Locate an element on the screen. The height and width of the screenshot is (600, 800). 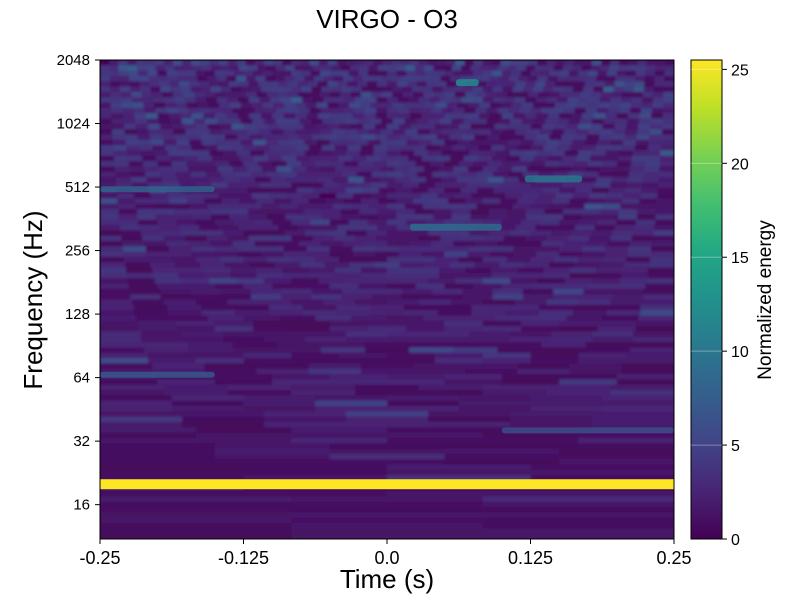
y-axis-label: Frequency (Hz) is located at coordinates (33, 299).